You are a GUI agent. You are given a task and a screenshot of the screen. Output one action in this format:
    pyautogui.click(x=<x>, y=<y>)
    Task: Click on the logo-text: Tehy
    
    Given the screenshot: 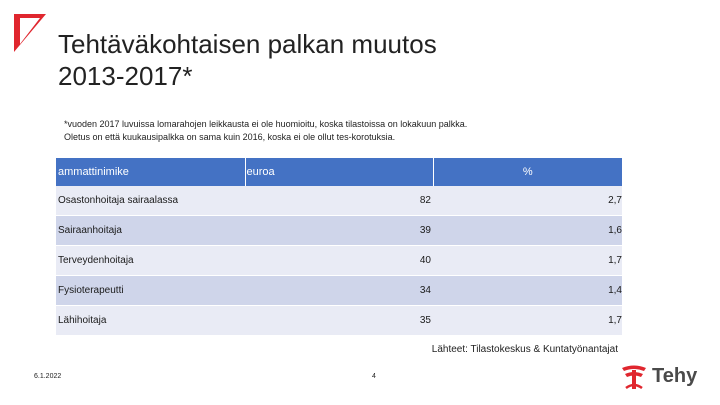 What is the action you would take?
    pyautogui.click(x=674, y=376)
    